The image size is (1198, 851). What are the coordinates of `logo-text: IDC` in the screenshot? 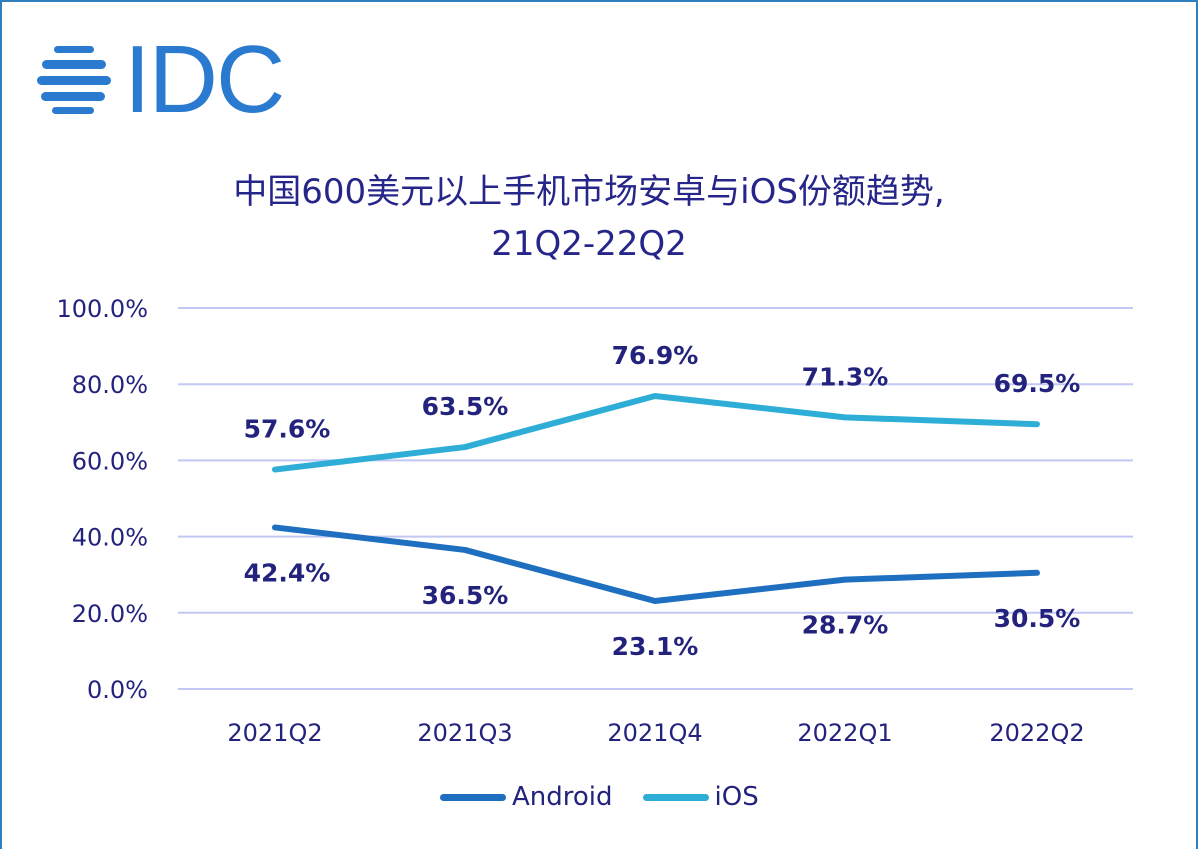 It's located at (204, 79).